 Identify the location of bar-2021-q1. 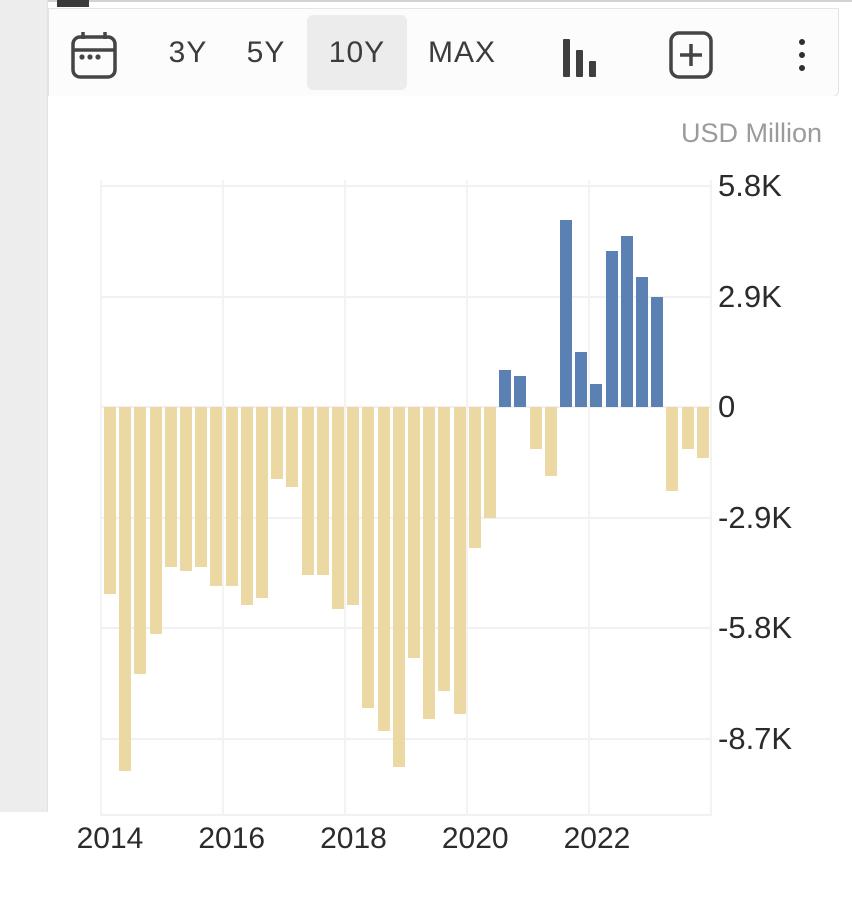
(536, 428).